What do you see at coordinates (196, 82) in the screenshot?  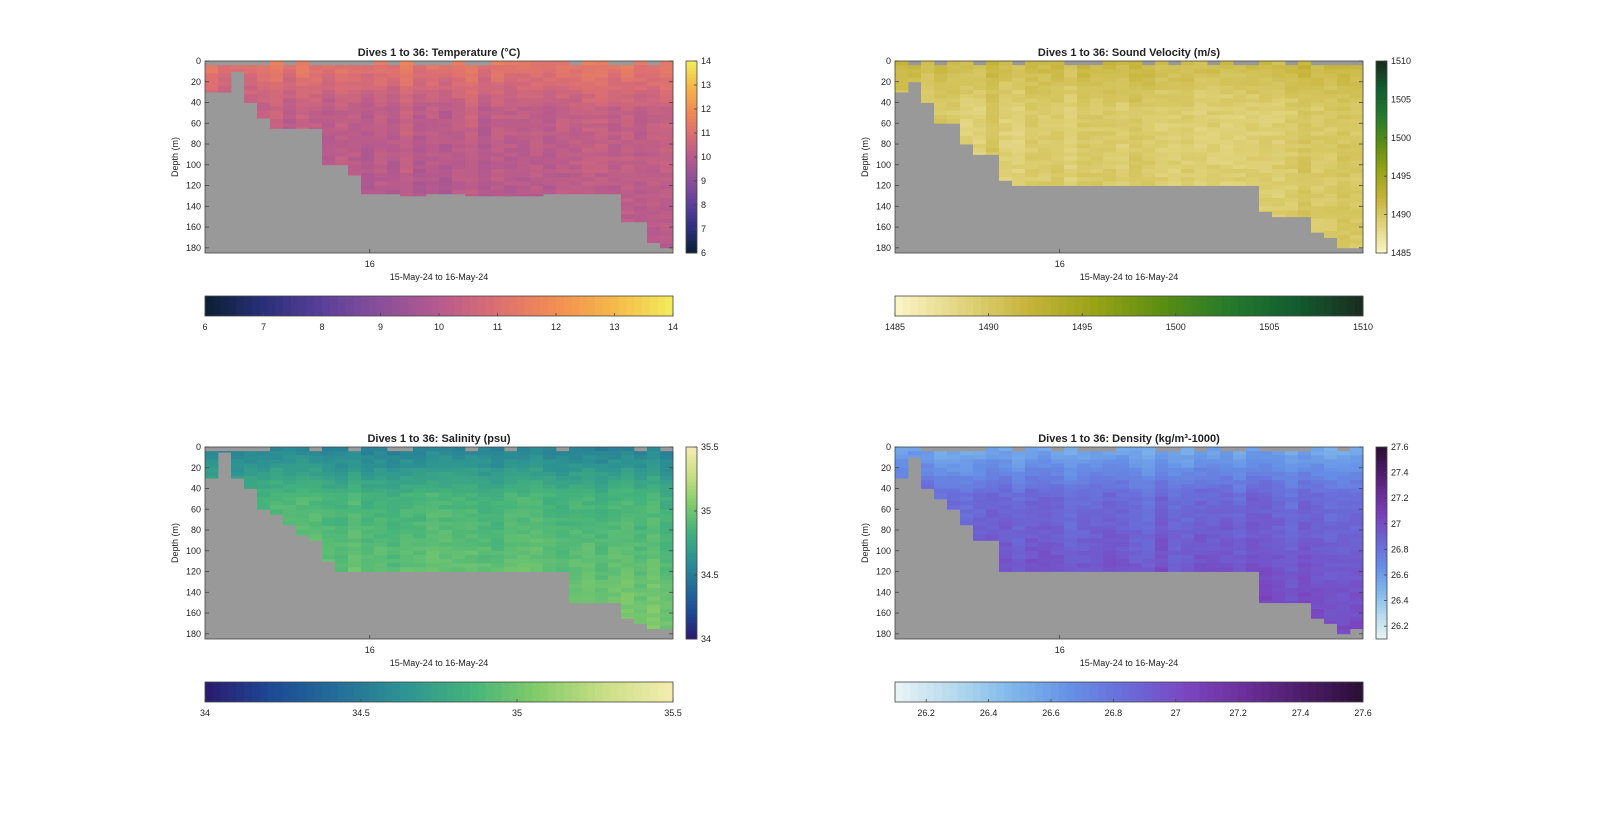 I see `y-tick-label: 20` at bounding box center [196, 82].